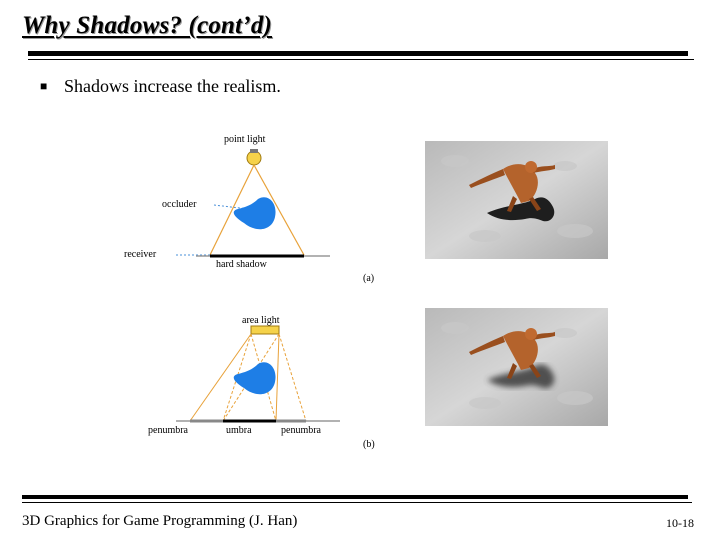  Describe the element at coordinates (239, 430) in the screenshot. I see `label-umbra: umbra` at that location.